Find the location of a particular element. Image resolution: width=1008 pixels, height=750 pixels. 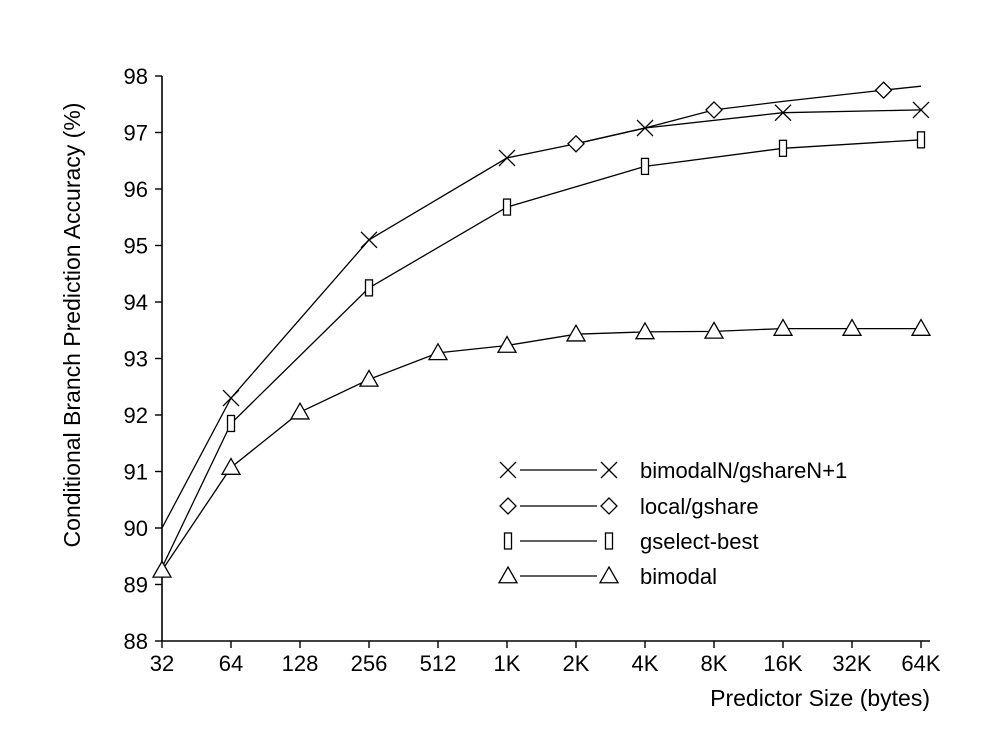

series-line-local-gshare is located at coordinates (748, 115).